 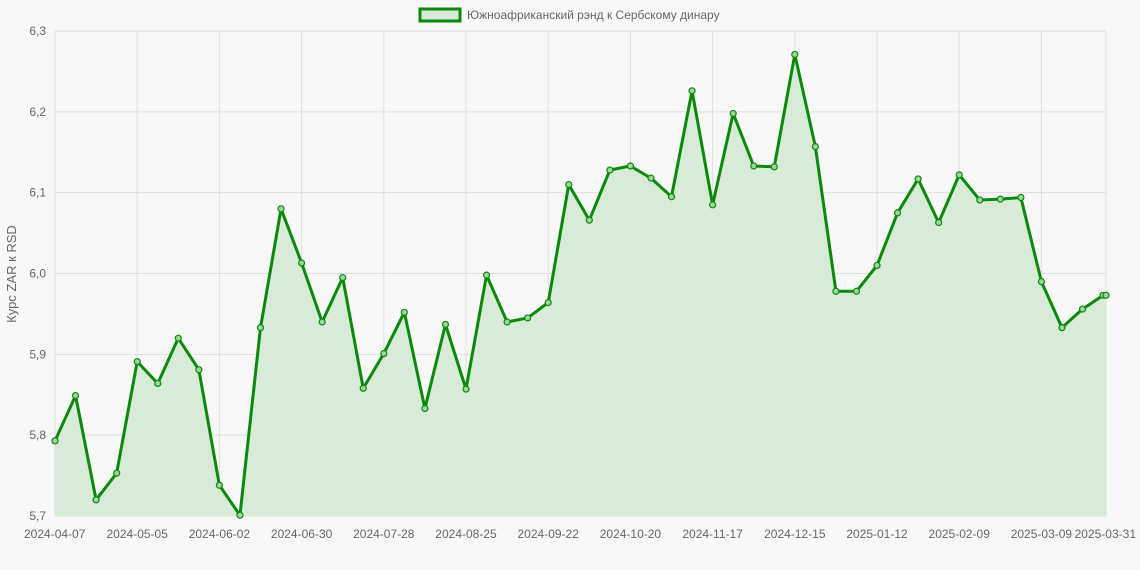 What do you see at coordinates (960, 534) in the screenshot?
I see `x-tick-label: 2025-02-09` at bounding box center [960, 534].